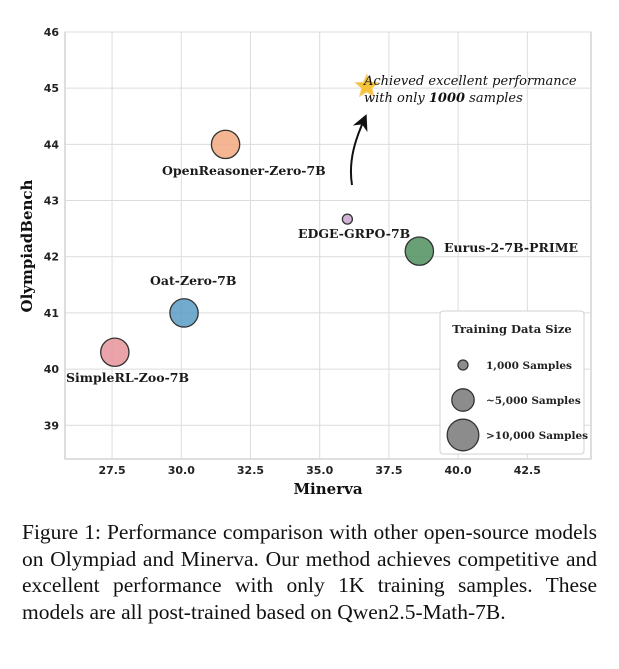  Describe the element at coordinates (419, 251) in the screenshot. I see `data-point-eurus-2-7b-prime` at that location.